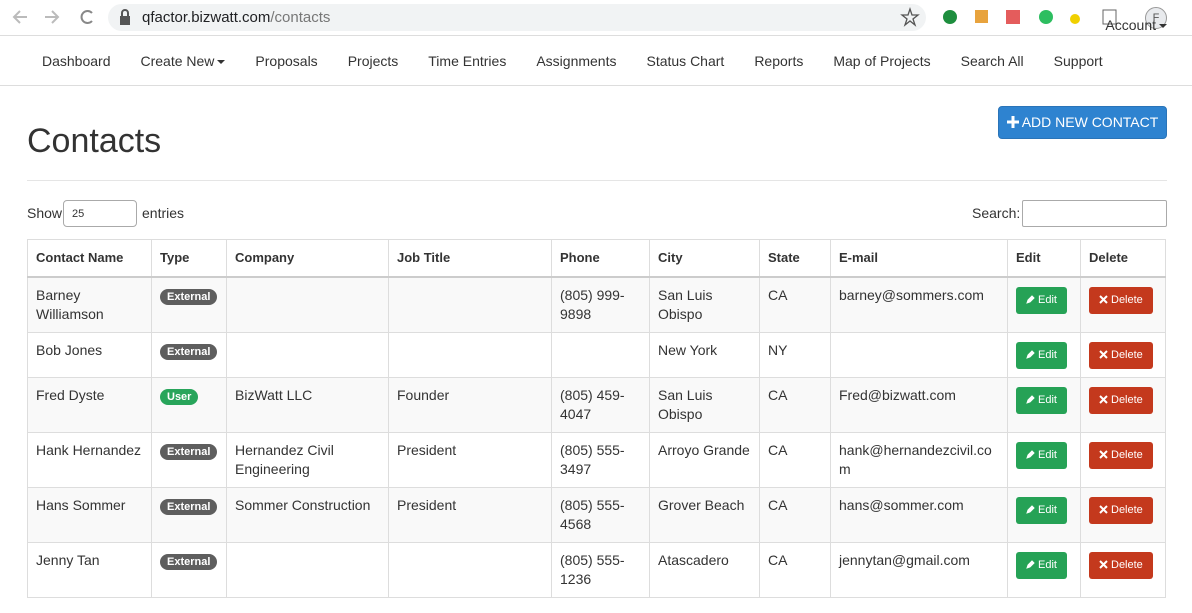 This screenshot has width=1192, height=613. Describe the element at coordinates (600, 515) in the screenshot. I see `table-cell: (805) 555-4568` at that location.